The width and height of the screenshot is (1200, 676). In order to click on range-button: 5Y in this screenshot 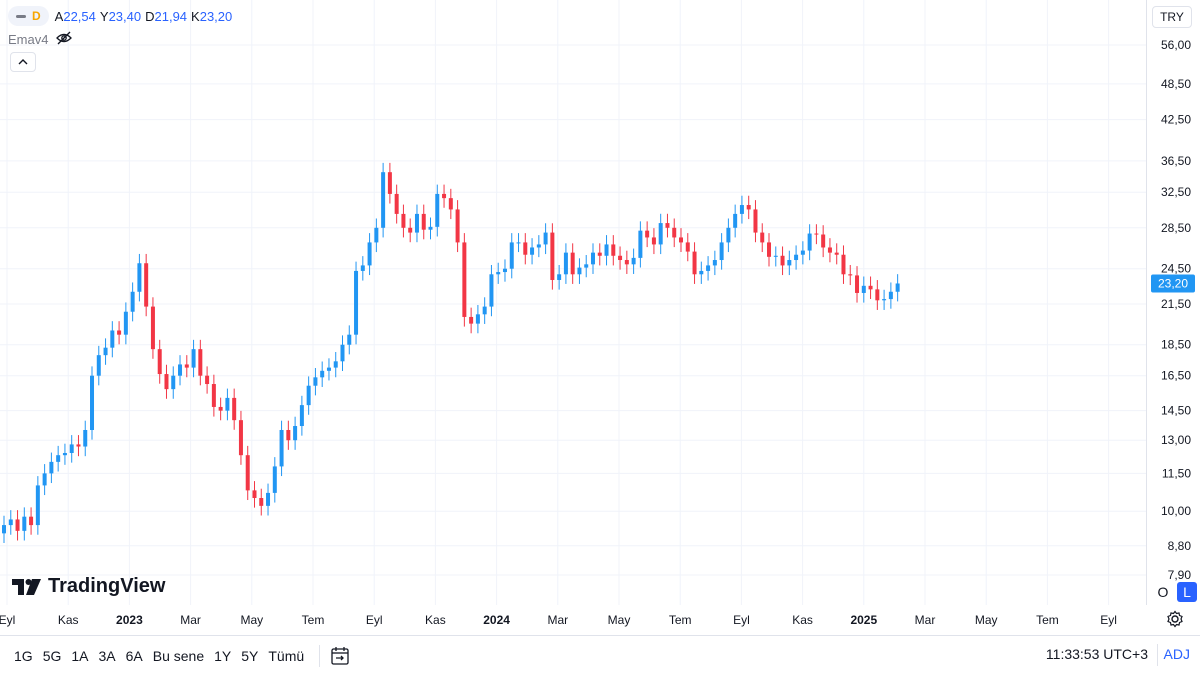, I will do `click(250, 656)`.